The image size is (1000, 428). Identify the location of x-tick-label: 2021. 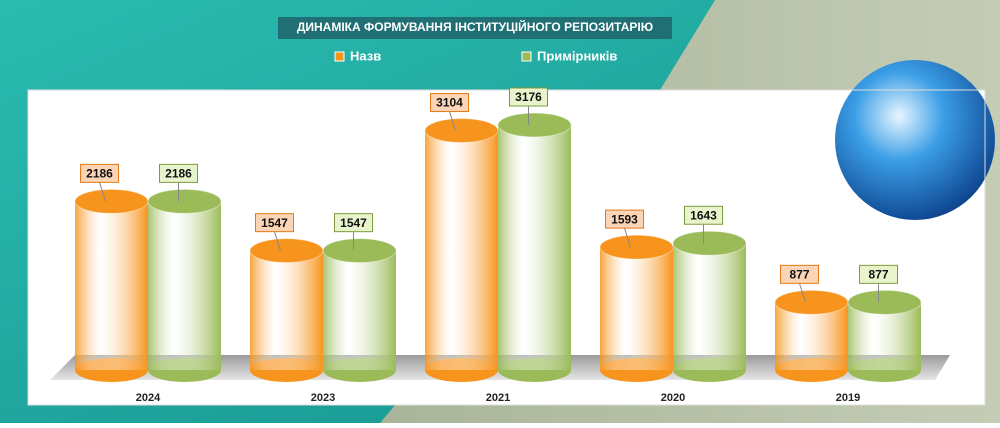
(498, 398).